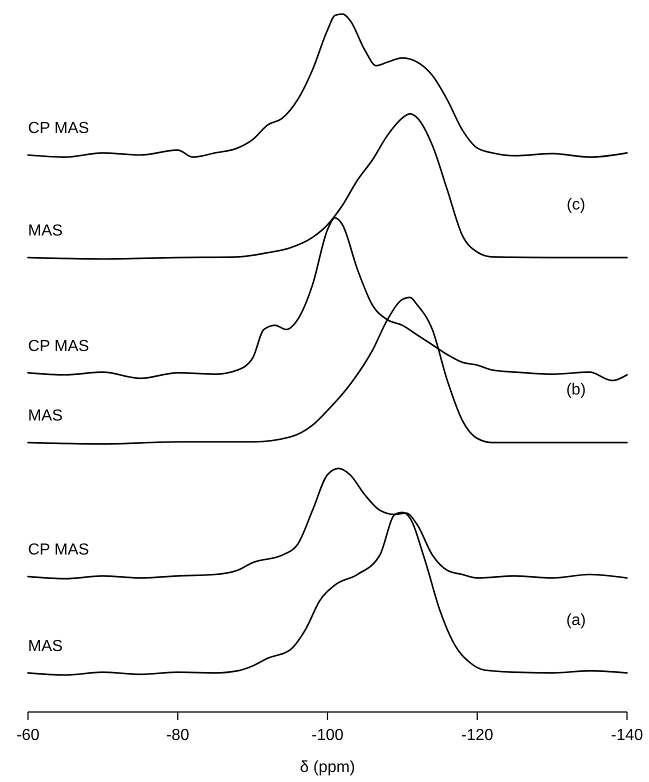 The width and height of the screenshot is (649, 782). Describe the element at coordinates (327, 735) in the screenshot. I see `x-tick-label: -100` at that location.